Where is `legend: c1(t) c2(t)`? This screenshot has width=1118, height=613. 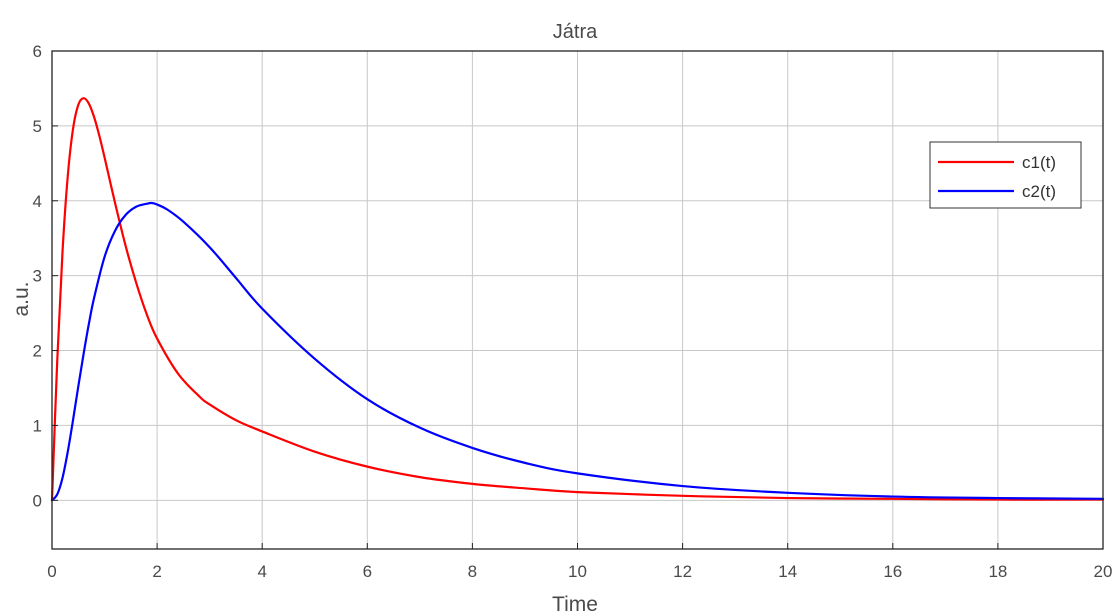 legend: c1(t) c2(t) is located at coordinates (1005, 175).